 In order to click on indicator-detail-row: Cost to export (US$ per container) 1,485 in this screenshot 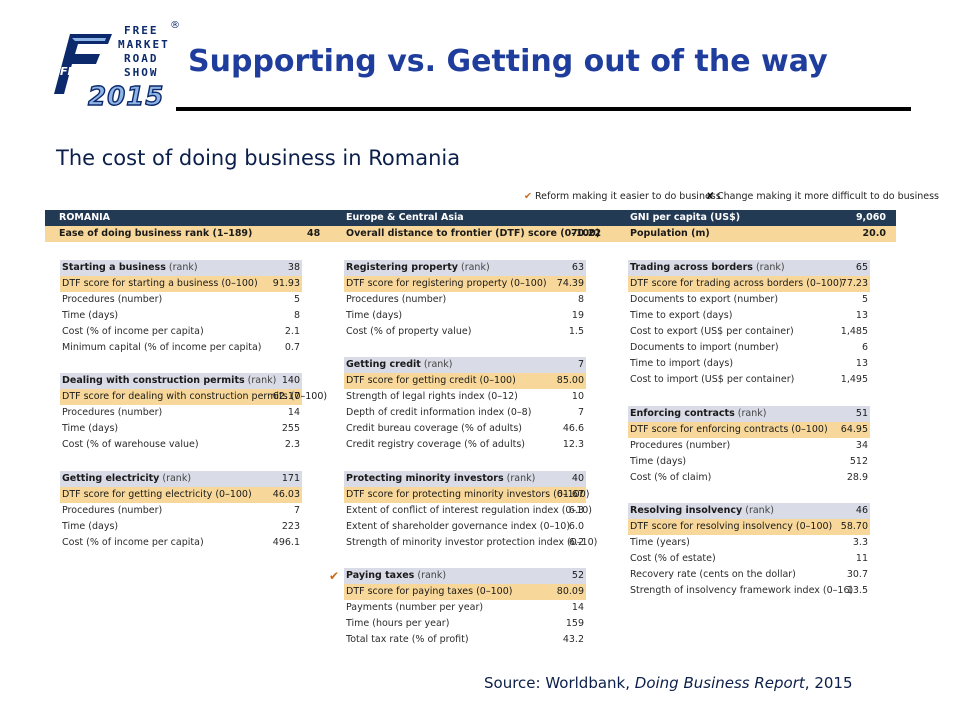, I will do `click(749, 332)`.